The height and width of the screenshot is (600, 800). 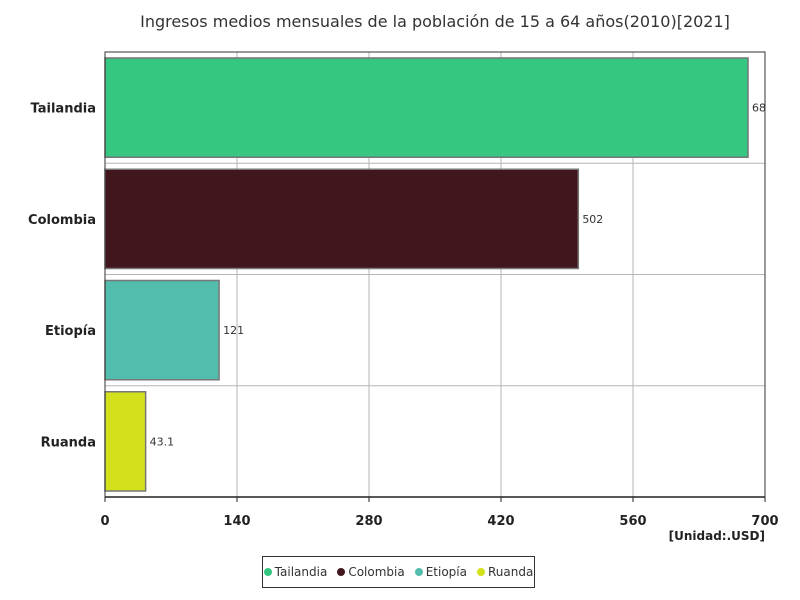 I want to click on value-label: 68, so click(x=759, y=108).